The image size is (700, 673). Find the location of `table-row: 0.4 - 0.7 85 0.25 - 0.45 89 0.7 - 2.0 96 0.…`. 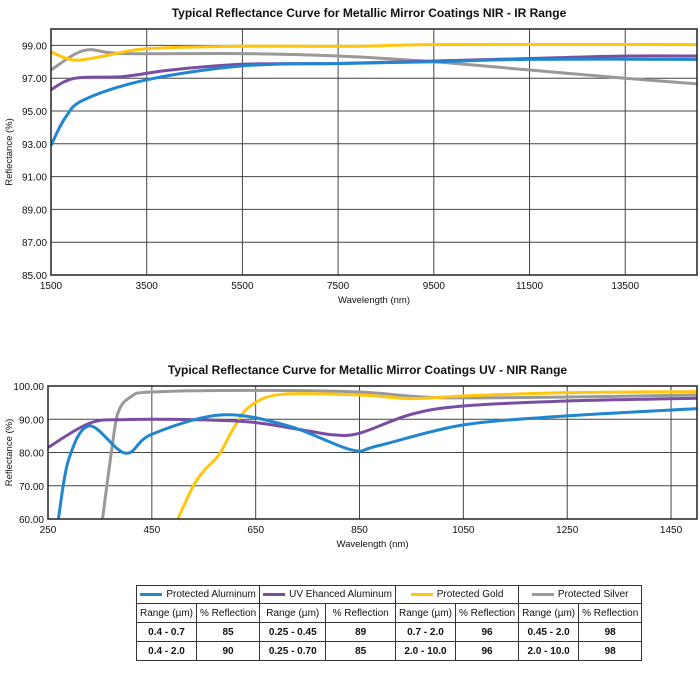

table-row: 0.4 - 0.7 85 0.25 - 0.45 89 0.7 - 2.0 96 0.… is located at coordinates (389, 632).